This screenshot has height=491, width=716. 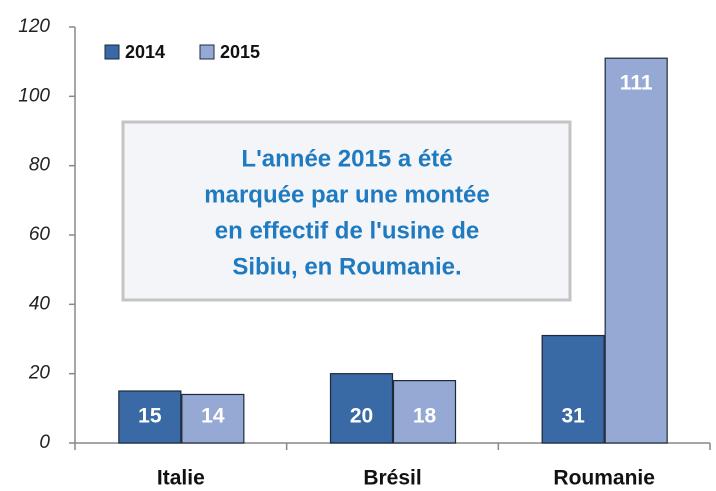 I want to click on y-tick-label: 40, so click(x=40, y=303).